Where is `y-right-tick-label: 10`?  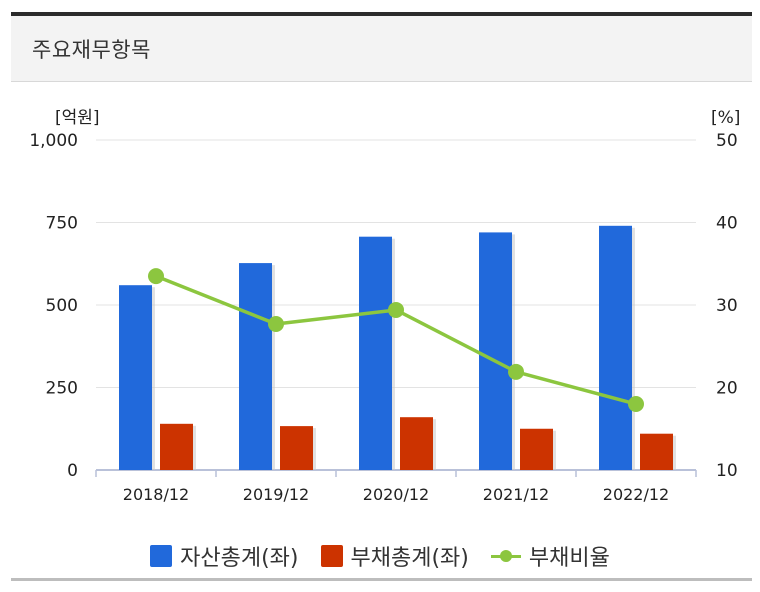 y-right-tick-label: 10 is located at coordinates (727, 471).